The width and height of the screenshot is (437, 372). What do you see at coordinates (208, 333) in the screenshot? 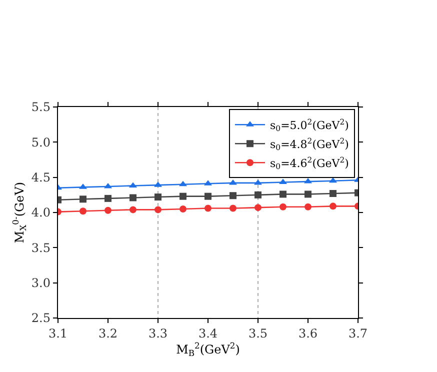
I see `x-tick-label: 3.4` at bounding box center [208, 333].